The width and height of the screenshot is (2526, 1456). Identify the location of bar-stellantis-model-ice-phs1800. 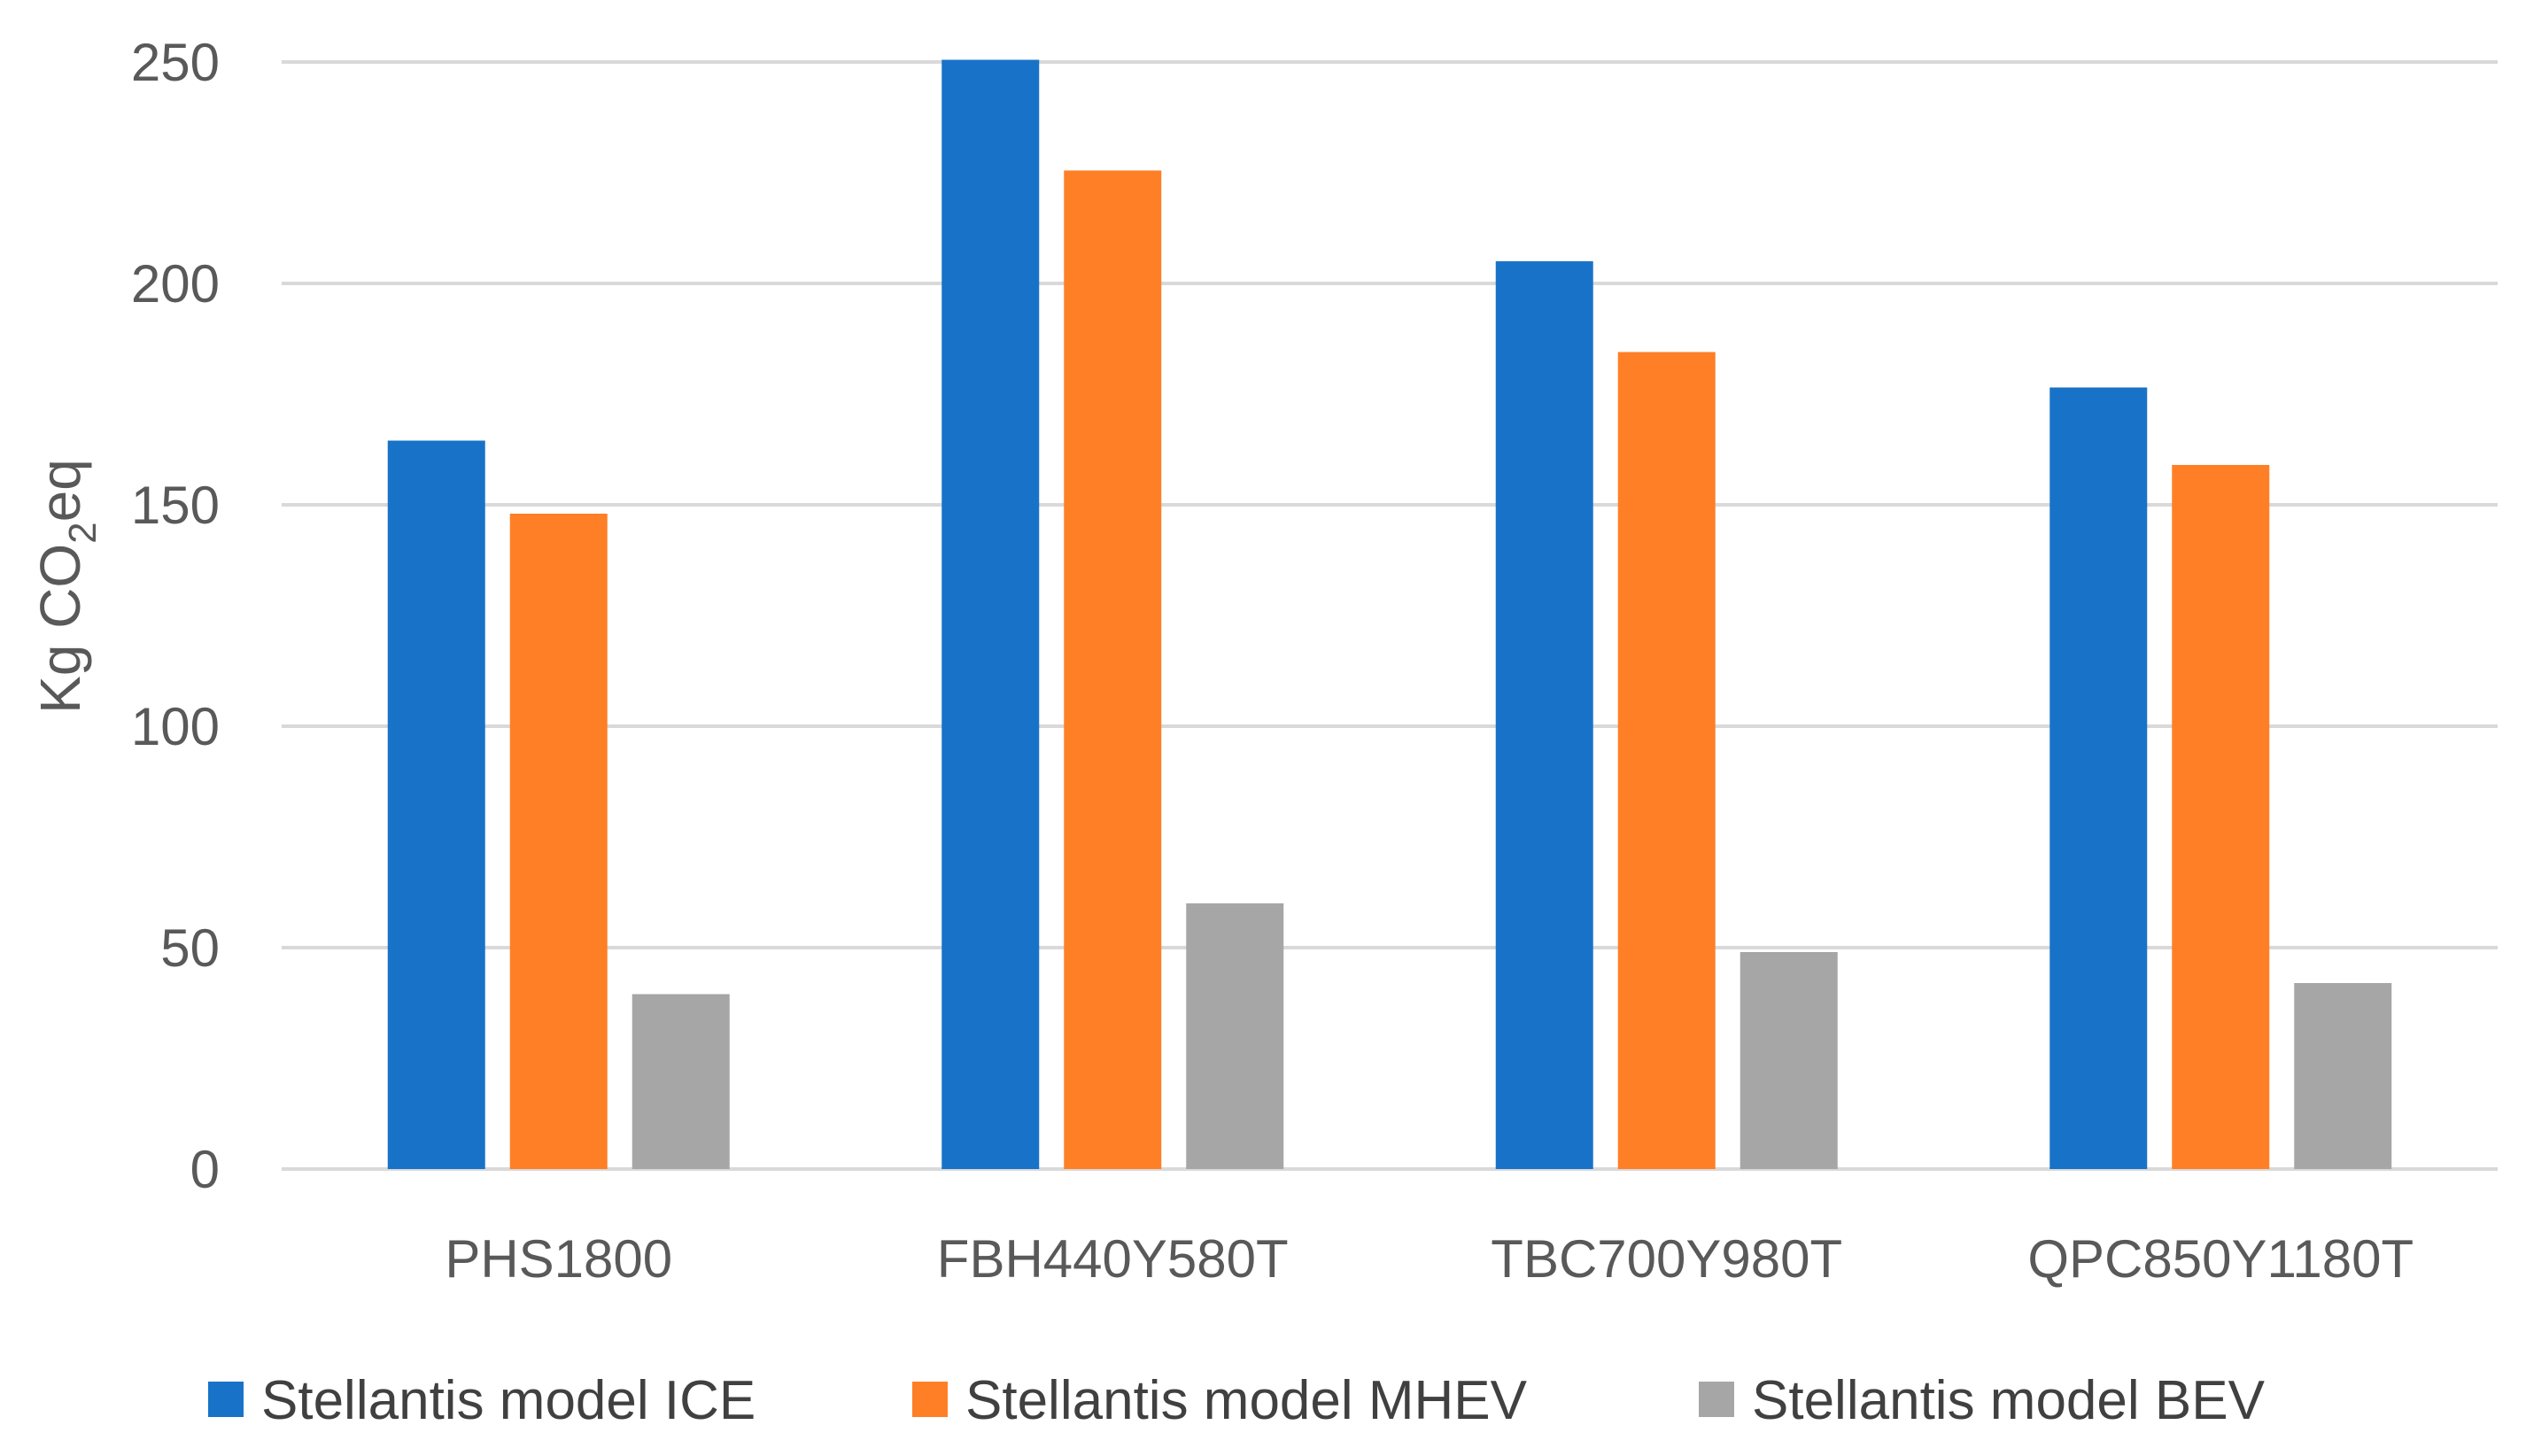
(436, 804).